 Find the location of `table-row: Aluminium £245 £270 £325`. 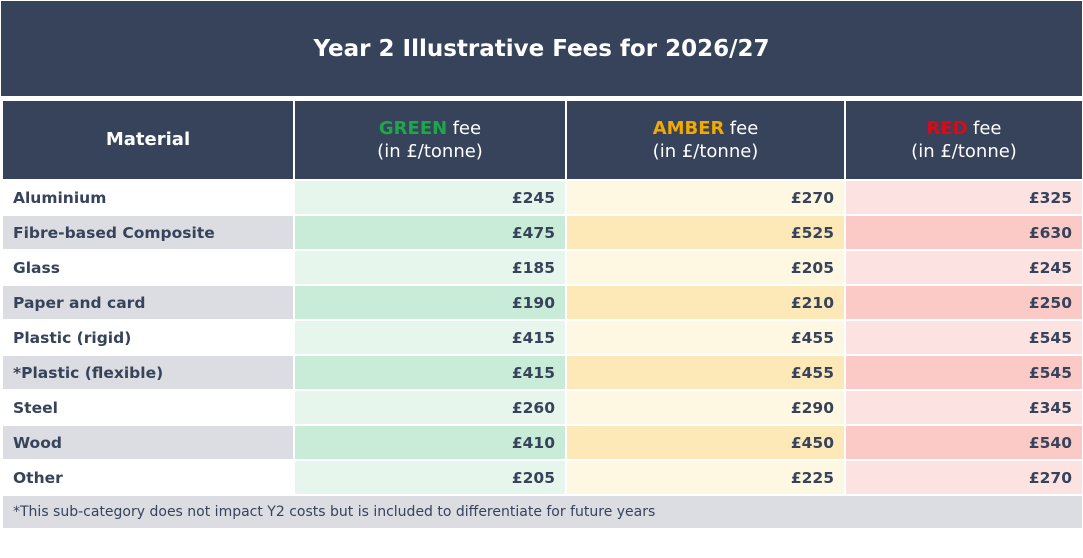

table-row: Aluminium £245 £270 £325 is located at coordinates (542, 197).